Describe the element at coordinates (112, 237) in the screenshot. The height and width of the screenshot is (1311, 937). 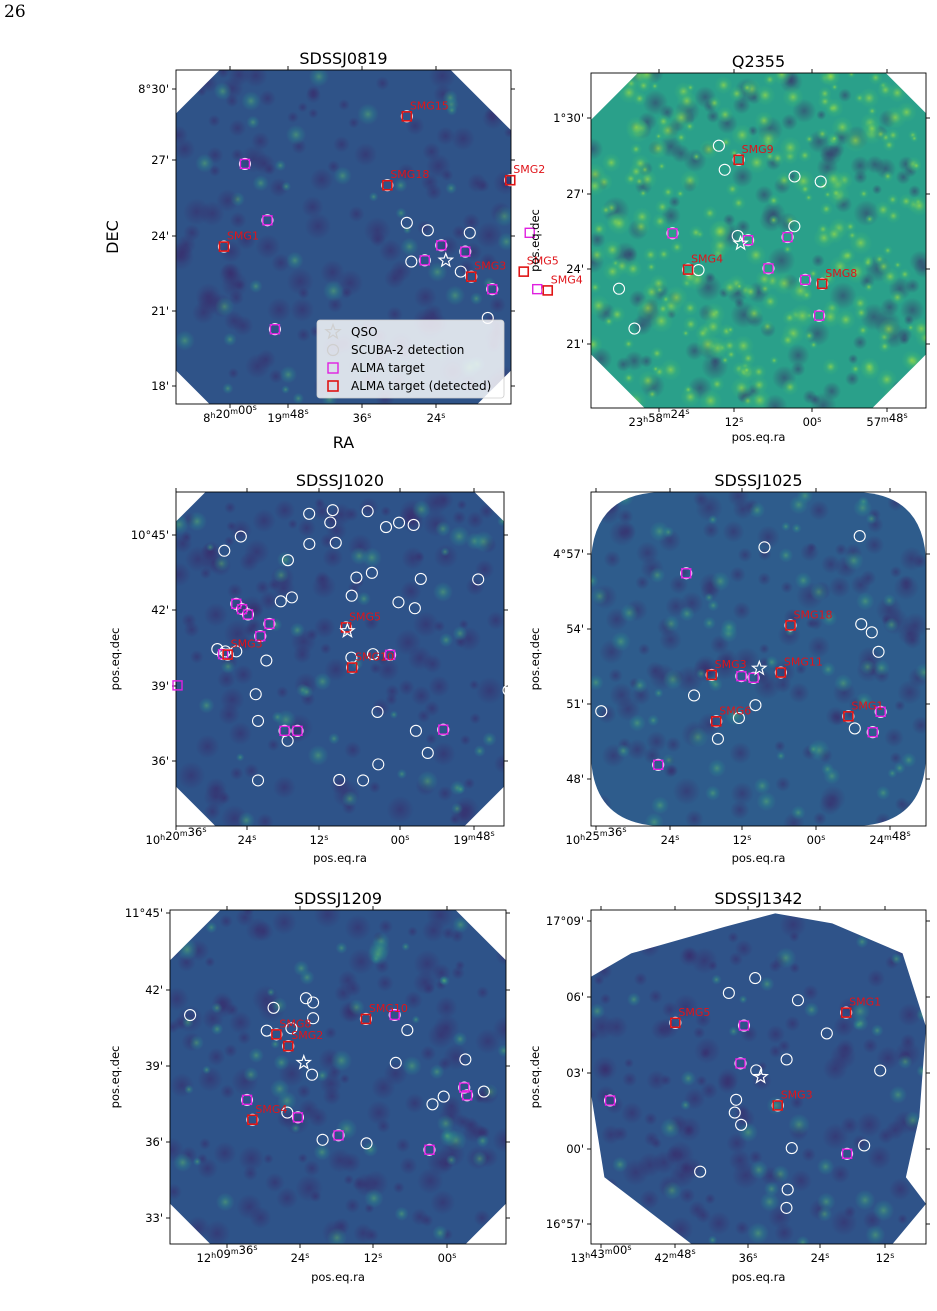
I see `y-axis-label: DEC` at that location.